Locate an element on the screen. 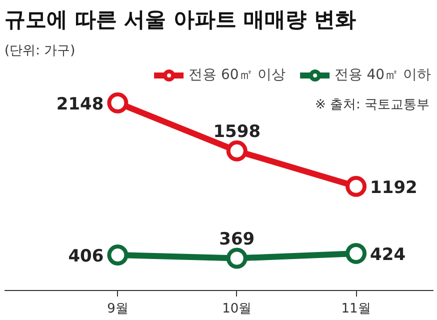 The width and height of the screenshot is (437, 320). legend-label: 전용 40㎡ 이하 is located at coordinates (382, 75).